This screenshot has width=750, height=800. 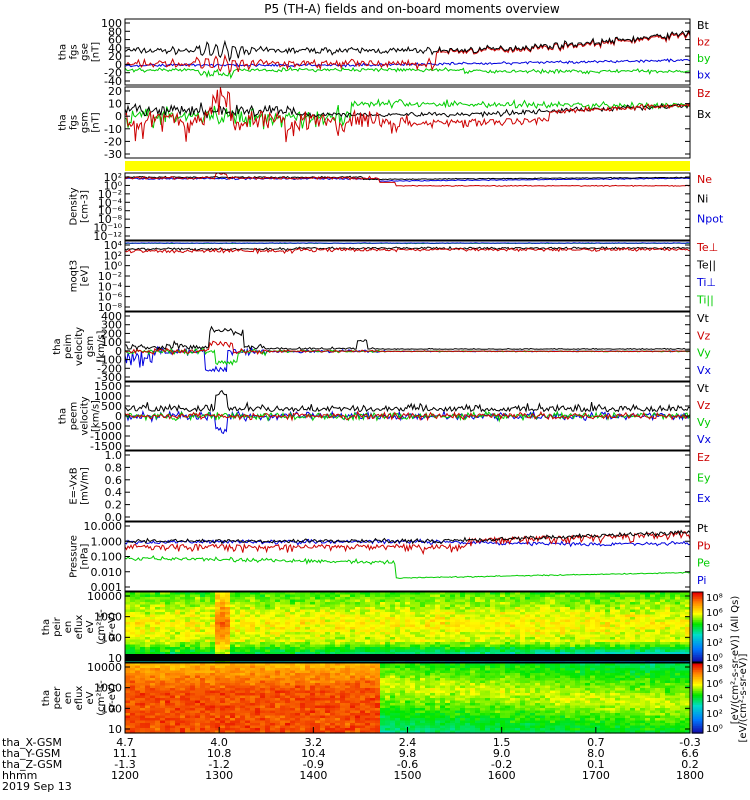 I want to click on y-tick-label: 10², so click(x=113, y=177).